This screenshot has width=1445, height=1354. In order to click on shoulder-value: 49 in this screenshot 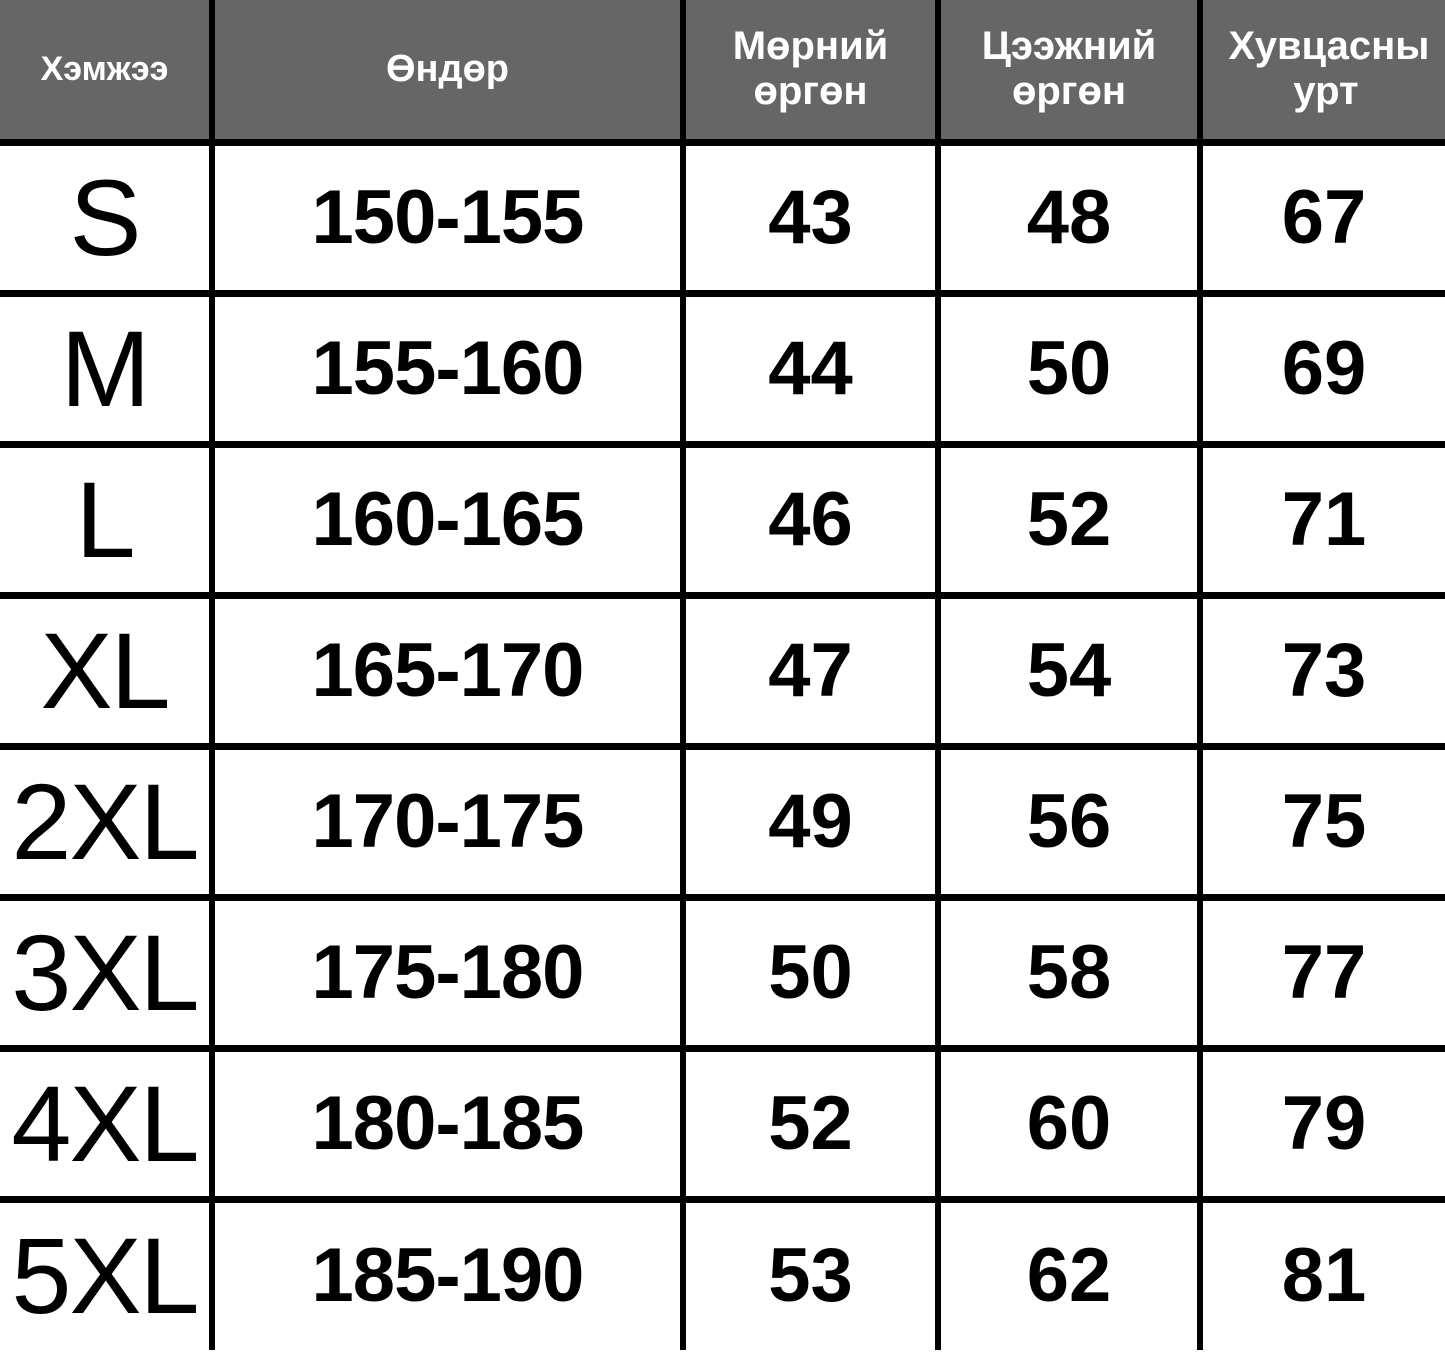, I will do `click(810, 821)`.